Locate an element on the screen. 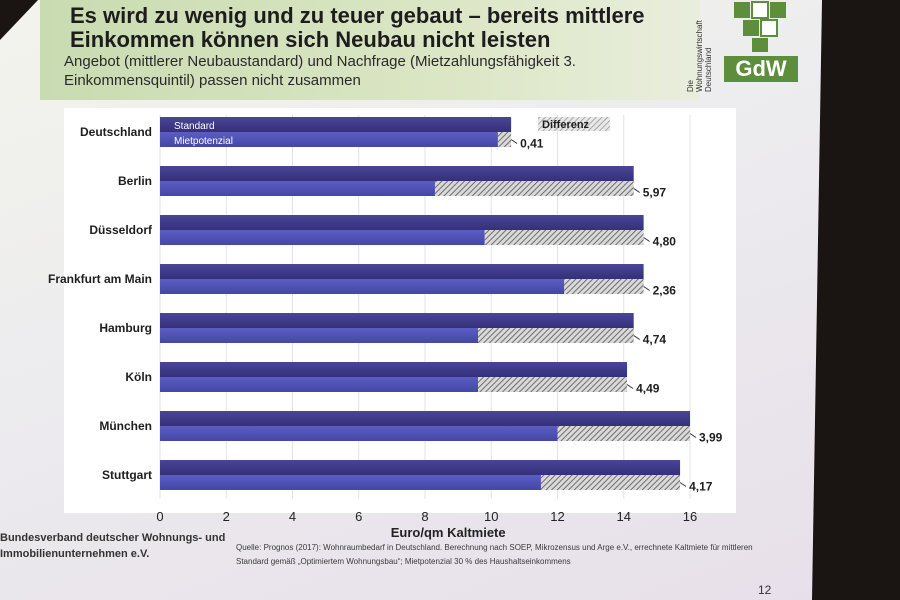 The width and height of the screenshot is (900, 600). legend-difference-swatch is located at coordinates (574, 124).